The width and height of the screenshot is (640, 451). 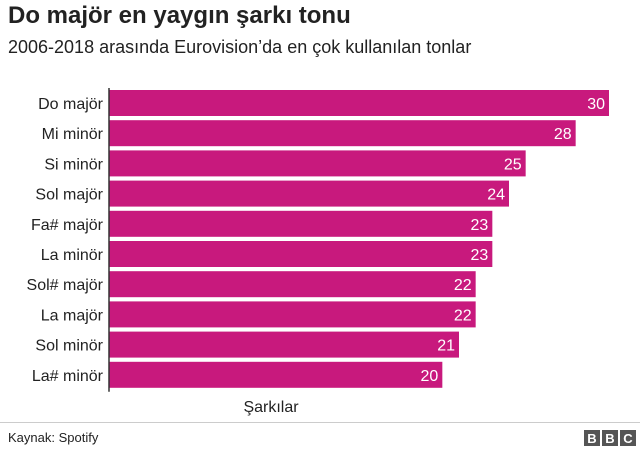 What do you see at coordinates (446, 346) in the screenshot?
I see `bar-value-label: 21` at bounding box center [446, 346].